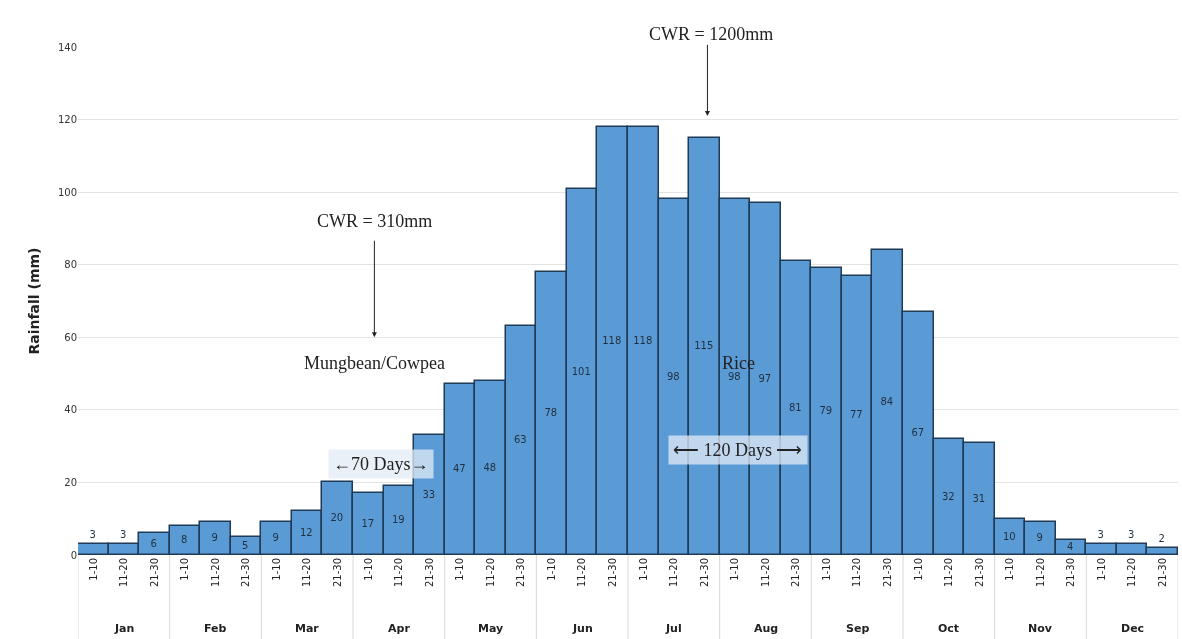 The height and width of the screenshot is (639, 1182). Describe the element at coordinates (33, 301) in the screenshot. I see `y-axis-title: Rainfall (mm)` at that location.